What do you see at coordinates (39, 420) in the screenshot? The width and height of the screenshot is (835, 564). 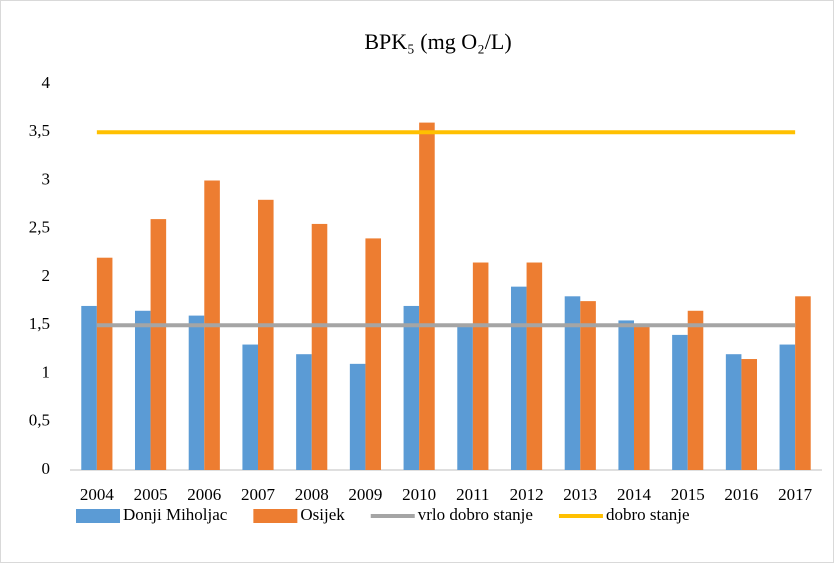 I see `y-tick-label: 0,5` at bounding box center [39, 420].